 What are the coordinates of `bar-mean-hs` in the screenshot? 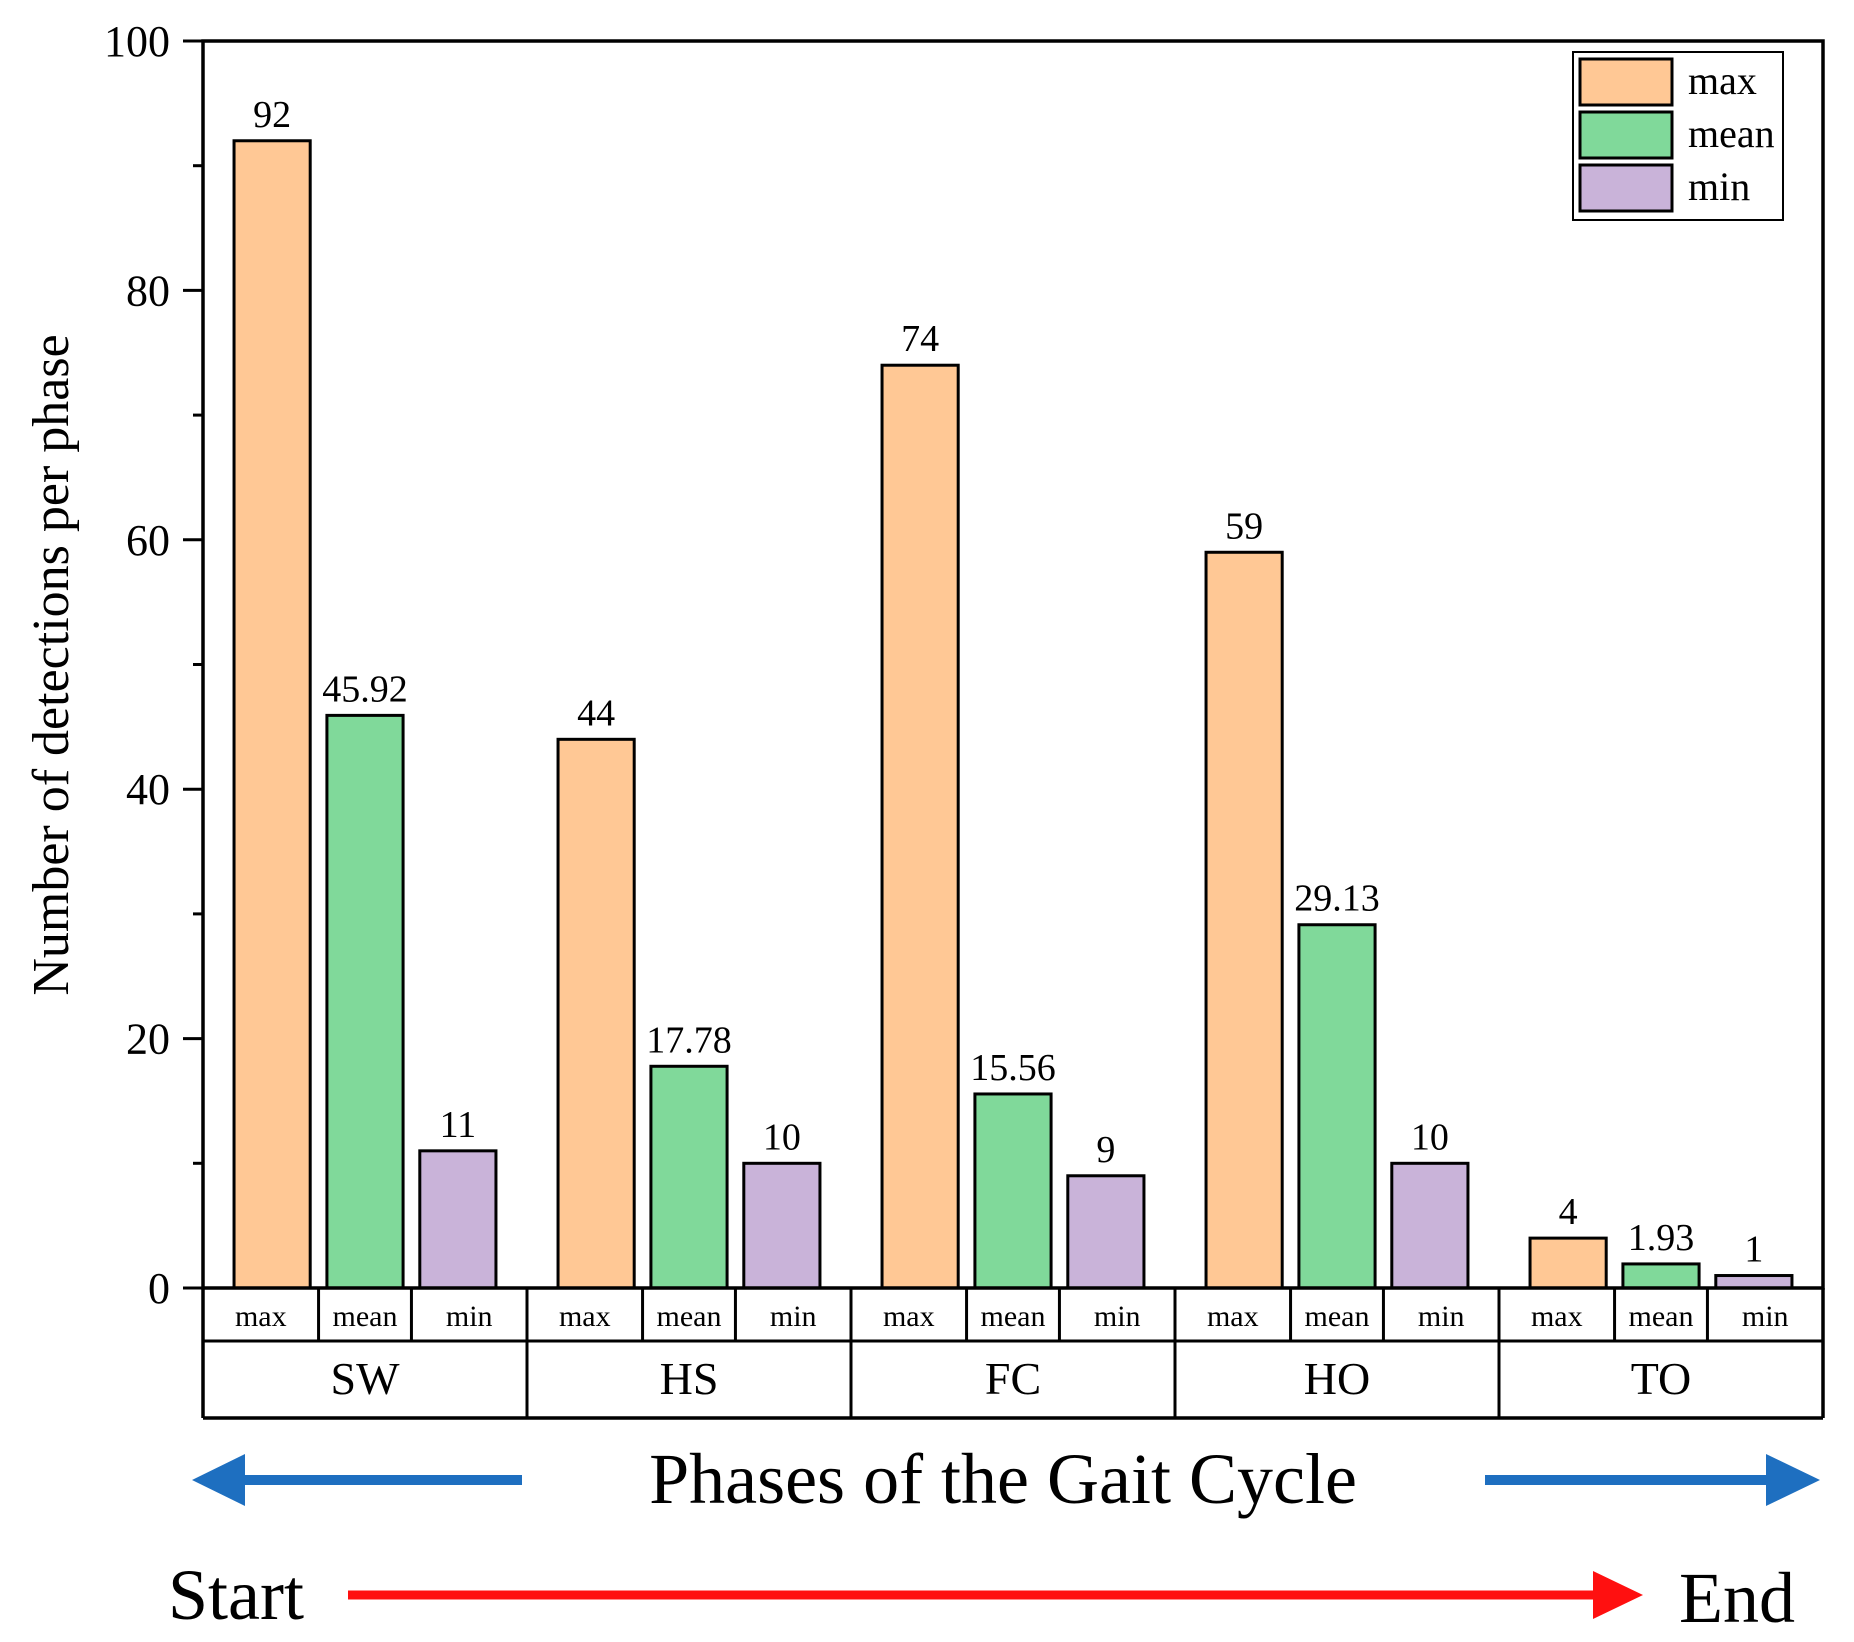 It's located at (689, 1177).